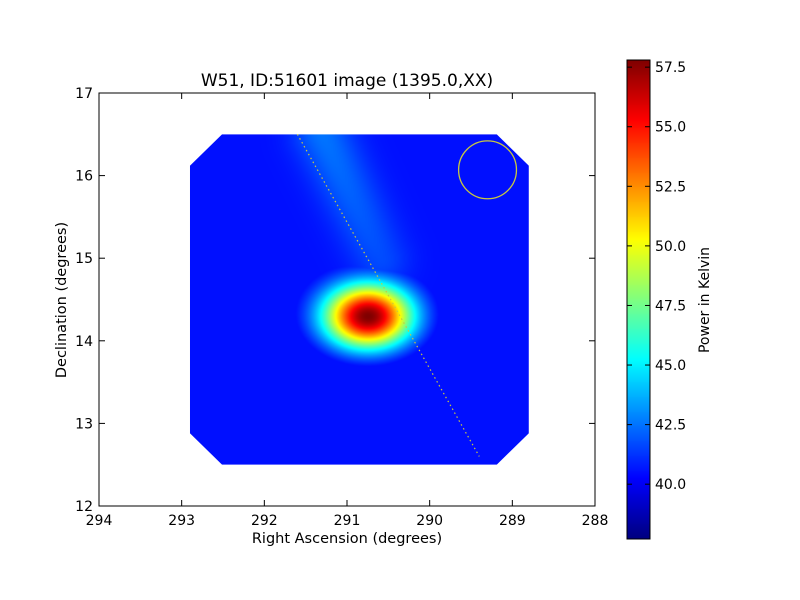 This screenshot has width=800, height=600. I want to click on colorbar-gradient, so click(638, 299).